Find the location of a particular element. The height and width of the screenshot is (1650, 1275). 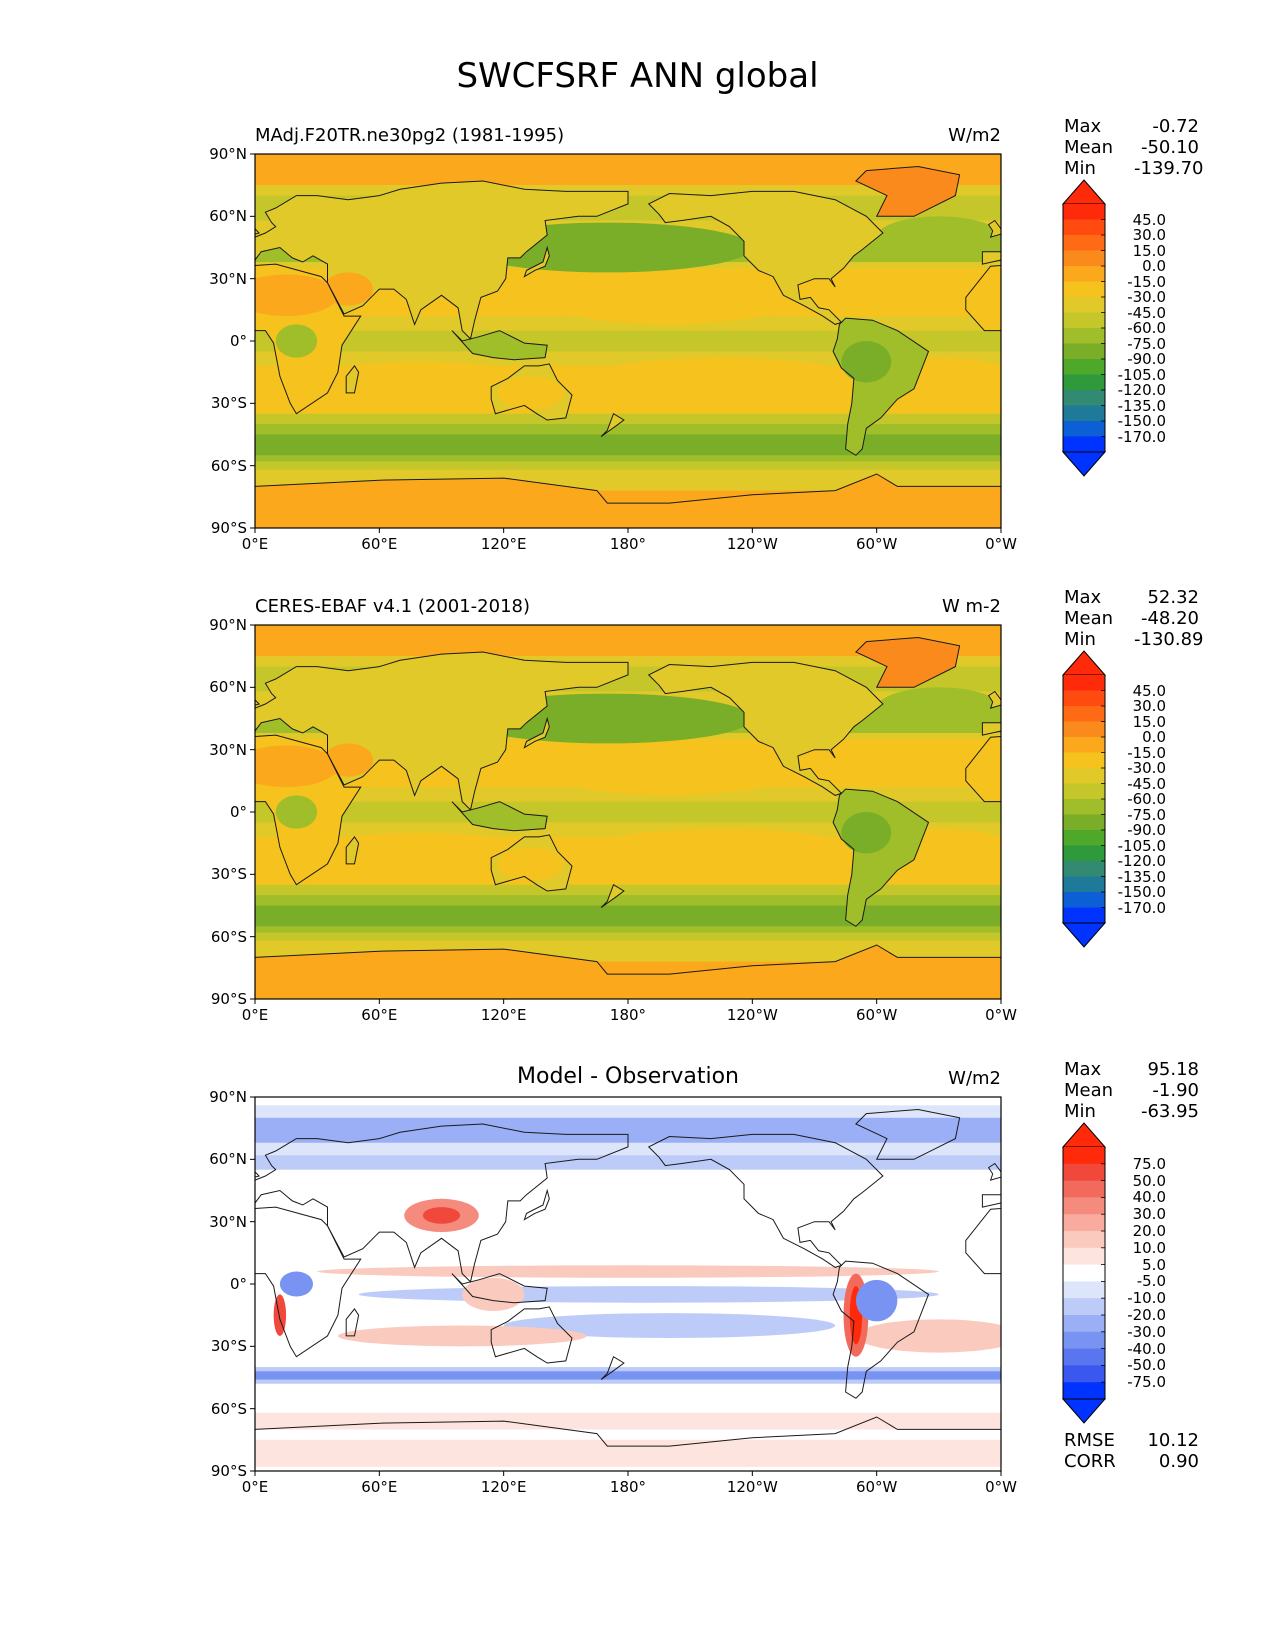

colorbar-level-label: 0.0 is located at coordinates (1154, 737).